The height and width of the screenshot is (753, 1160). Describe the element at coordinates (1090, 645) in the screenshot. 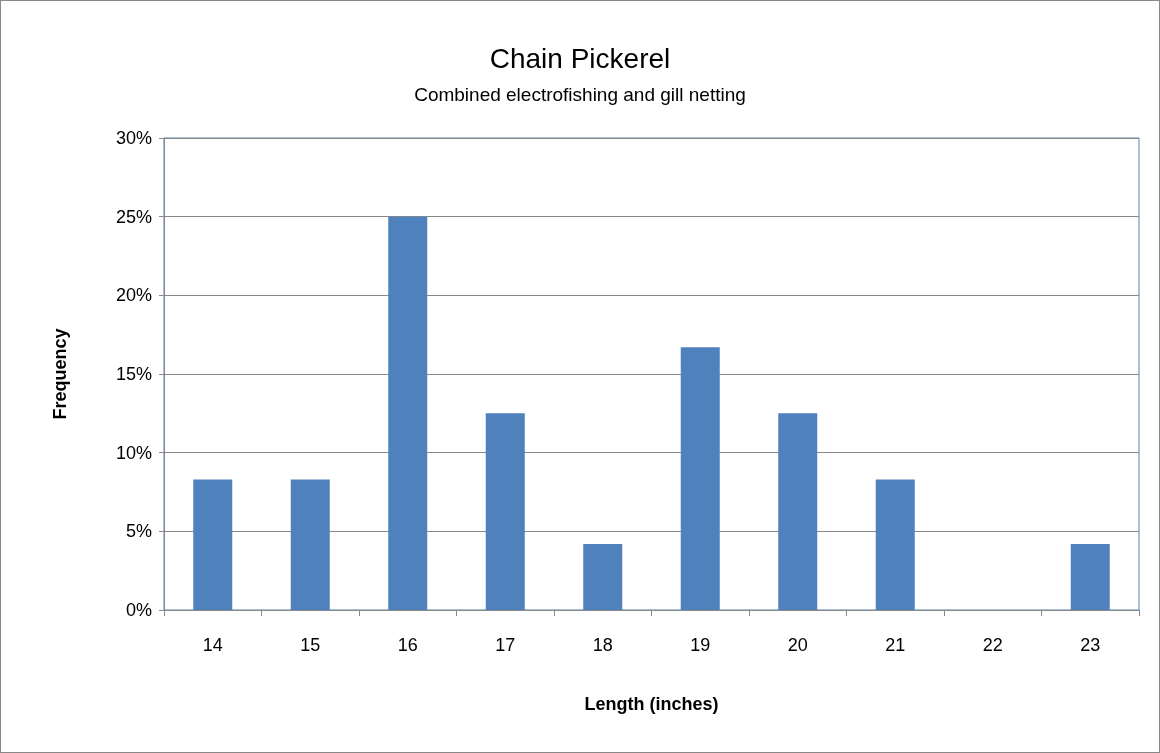

I see `x-tick-label: 23` at that location.